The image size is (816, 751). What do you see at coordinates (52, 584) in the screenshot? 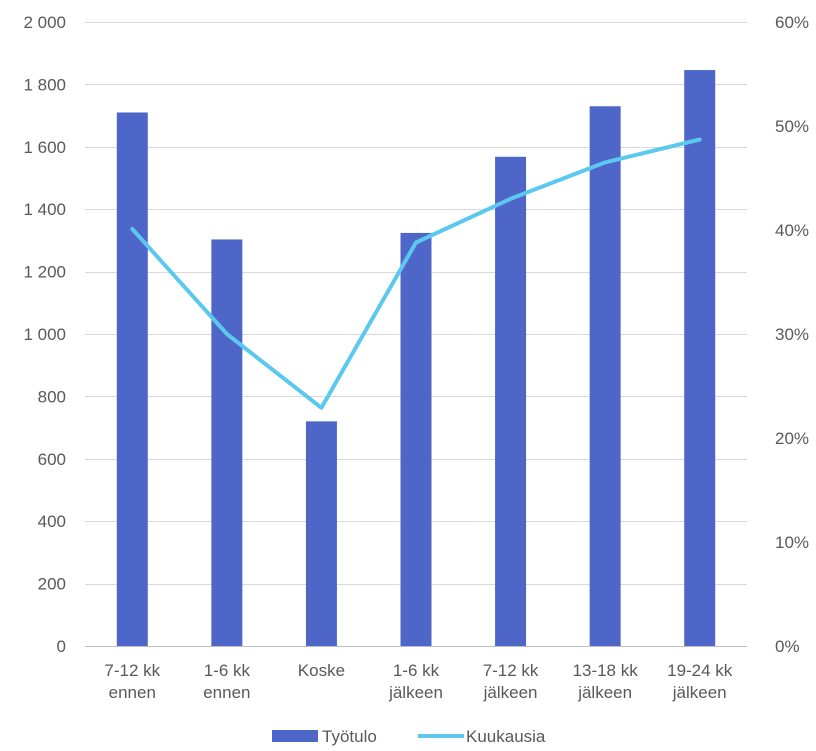
I see `y-left-tick-label: 200` at bounding box center [52, 584].